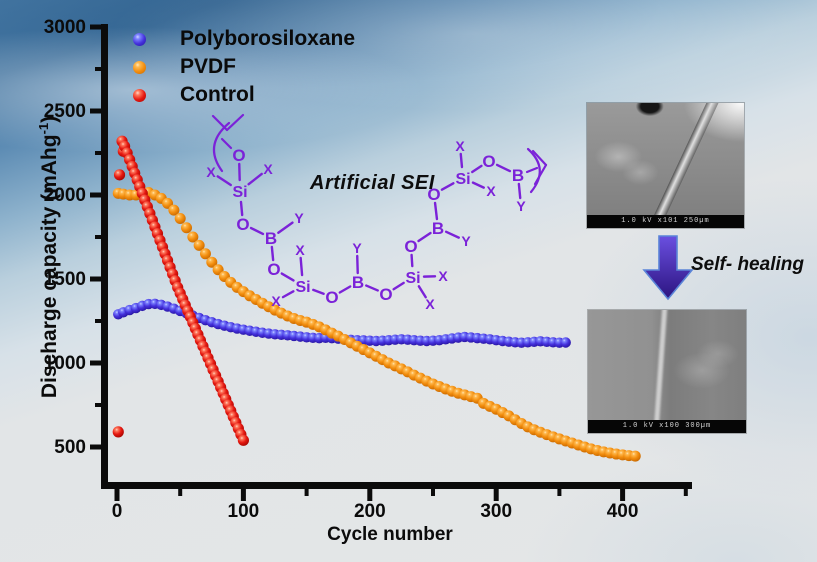  I want to click on legend-label: PVDF, so click(208, 66).